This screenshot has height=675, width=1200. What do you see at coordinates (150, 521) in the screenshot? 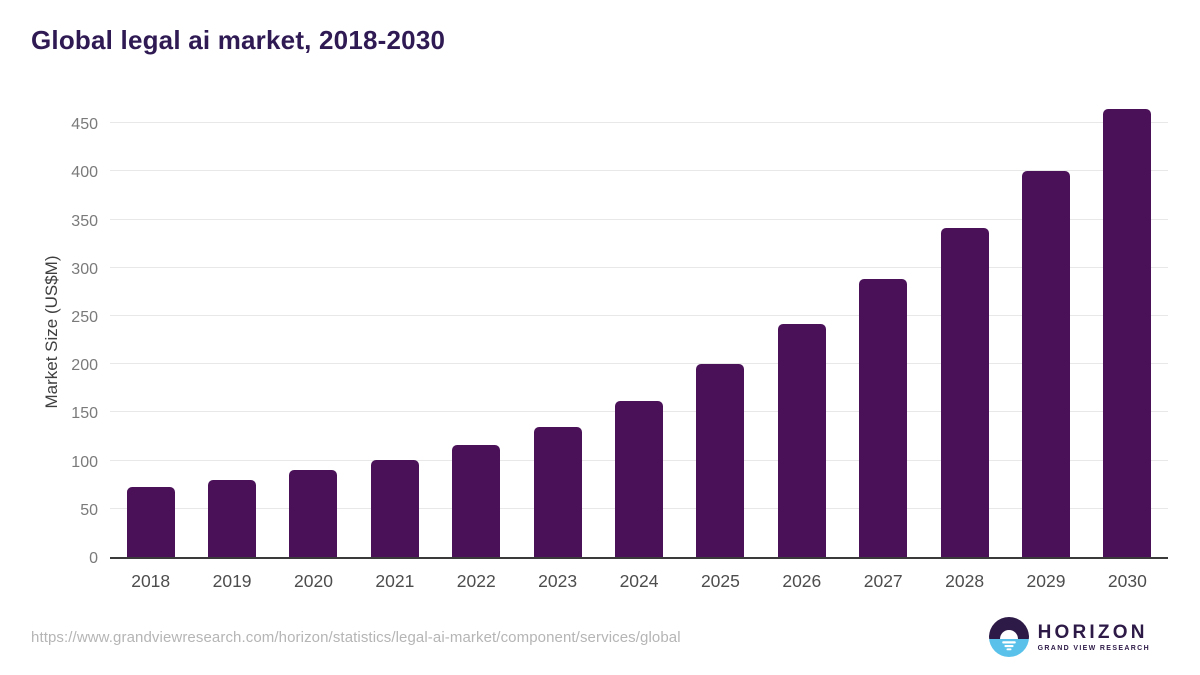
I see `bar-2018` at bounding box center [150, 521].